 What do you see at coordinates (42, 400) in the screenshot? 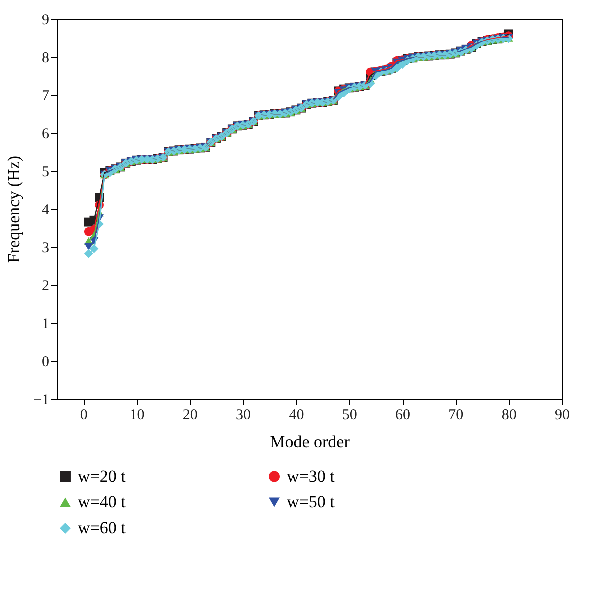
I see `y-tick-label: −1` at bounding box center [42, 400].